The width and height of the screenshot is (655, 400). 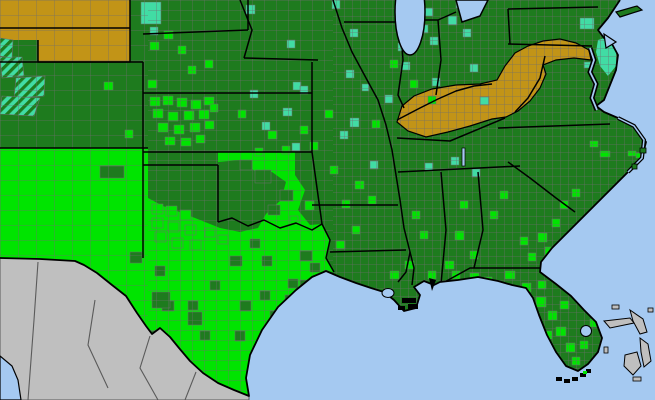 I want to click on florida-keys, so click(x=573, y=376).